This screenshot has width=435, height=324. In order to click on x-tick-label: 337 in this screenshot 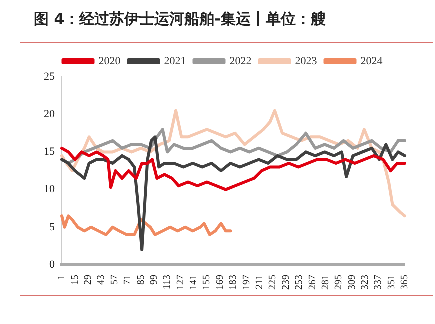, I will do `click(378, 282)`.